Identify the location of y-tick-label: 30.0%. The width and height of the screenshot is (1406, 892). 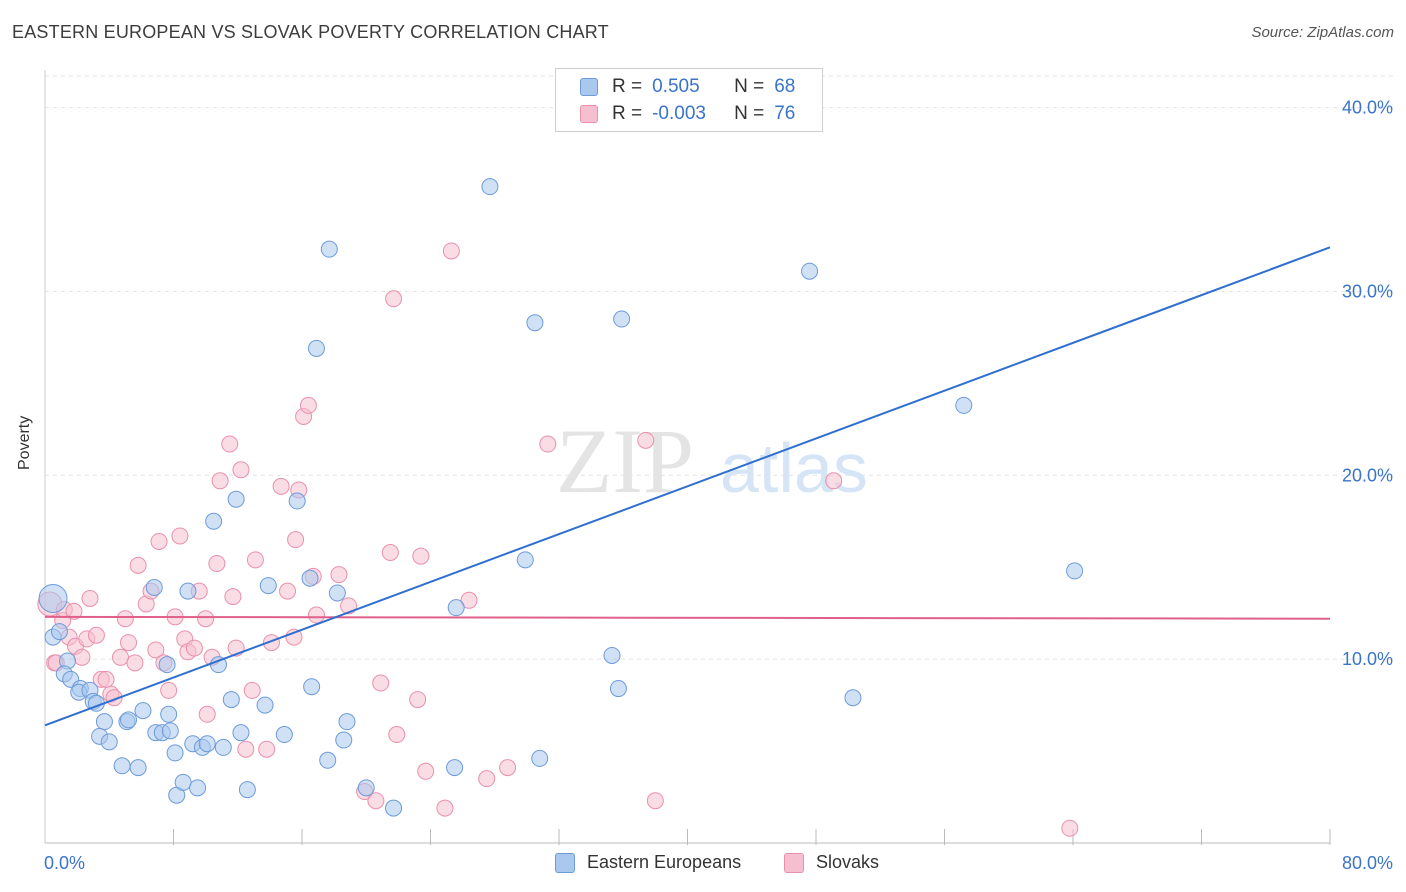
(1367, 291).